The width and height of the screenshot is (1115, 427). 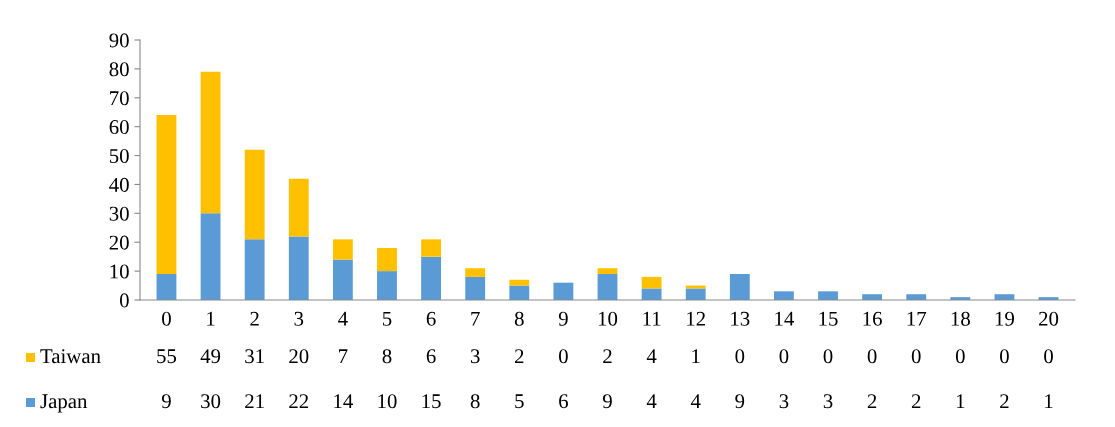 I want to click on y-tick-label: 10, so click(x=119, y=271).